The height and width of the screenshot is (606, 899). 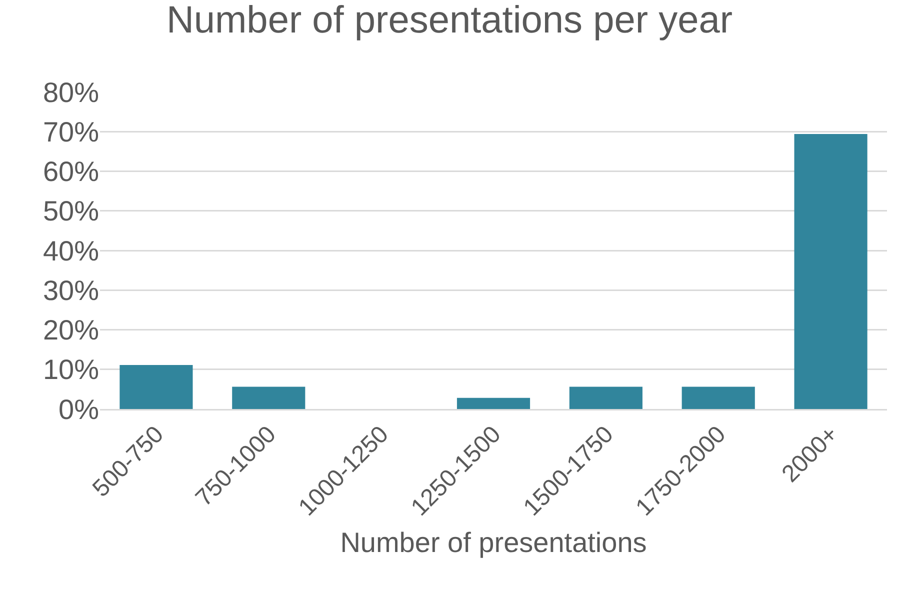 What do you see at coordinates (70, 250) in the screenshot?
I see `y-tick-label: 40%` at bounding box center [70, 250].